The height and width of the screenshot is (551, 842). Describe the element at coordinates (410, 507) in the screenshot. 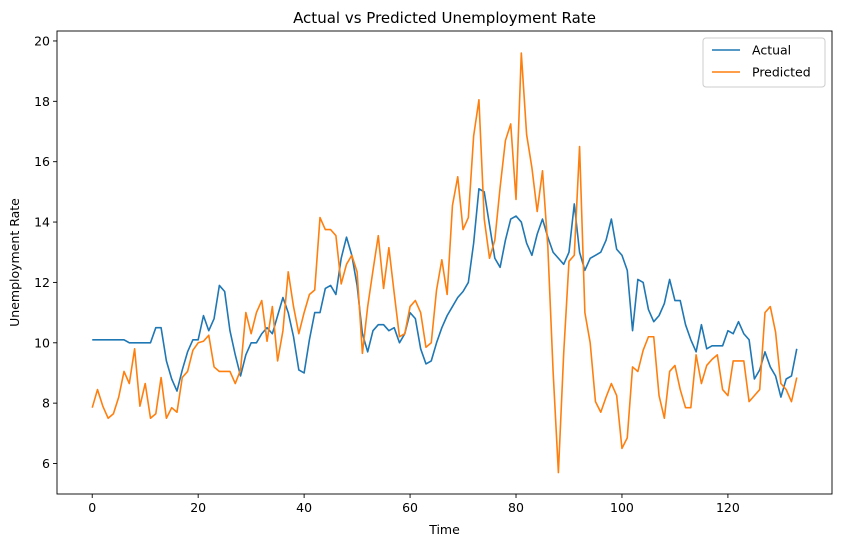

I see `x-tick-label: 60` at that location.